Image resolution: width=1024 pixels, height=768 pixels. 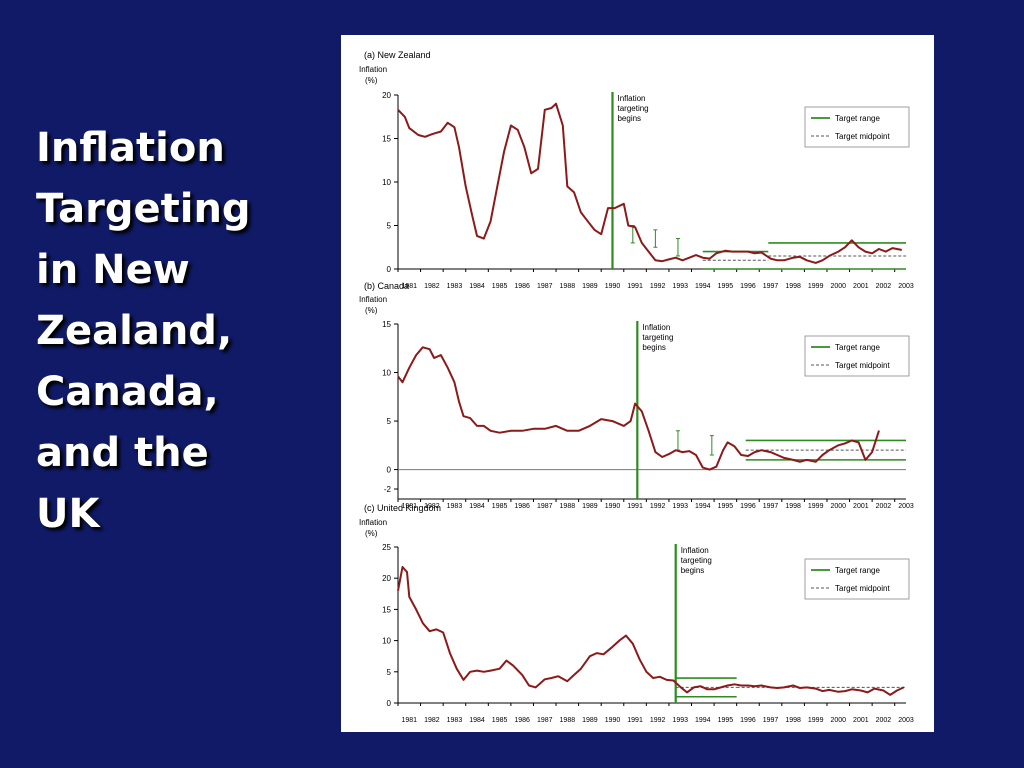 What do you see at coordinates (568, 286) in the screenshot?
I see `x-tick-label: 1988` at bounding box center [568, 286].